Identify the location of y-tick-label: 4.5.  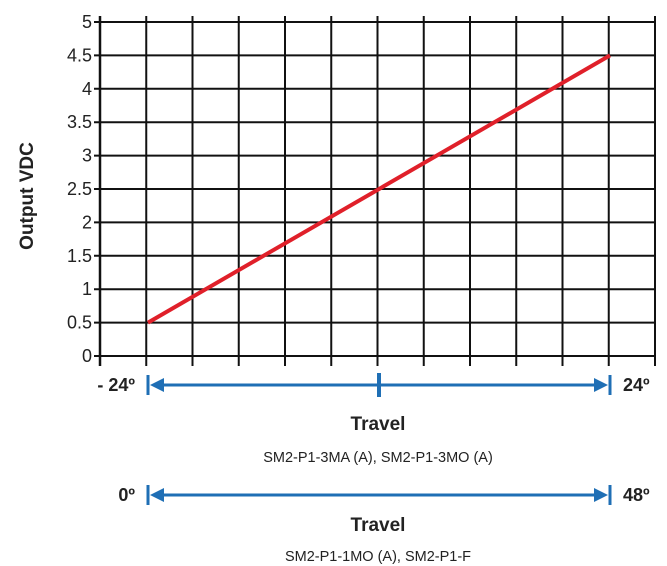
(79, 55).